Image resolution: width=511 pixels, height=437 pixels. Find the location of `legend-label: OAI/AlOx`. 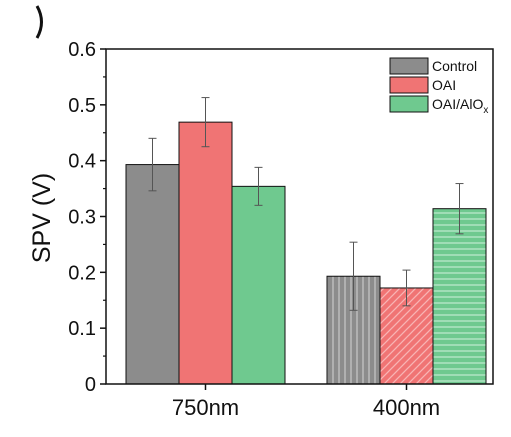

legend-label: OAI/AlOx is located at coordinates (460, 106).